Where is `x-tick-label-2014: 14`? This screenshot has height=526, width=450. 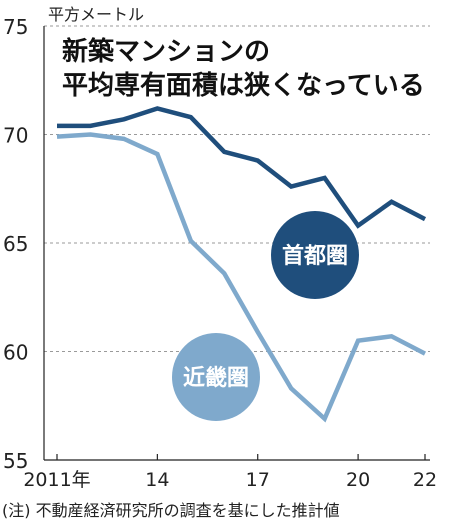 x-tick-label-2014: 14 is located at coordinates (157, 480).